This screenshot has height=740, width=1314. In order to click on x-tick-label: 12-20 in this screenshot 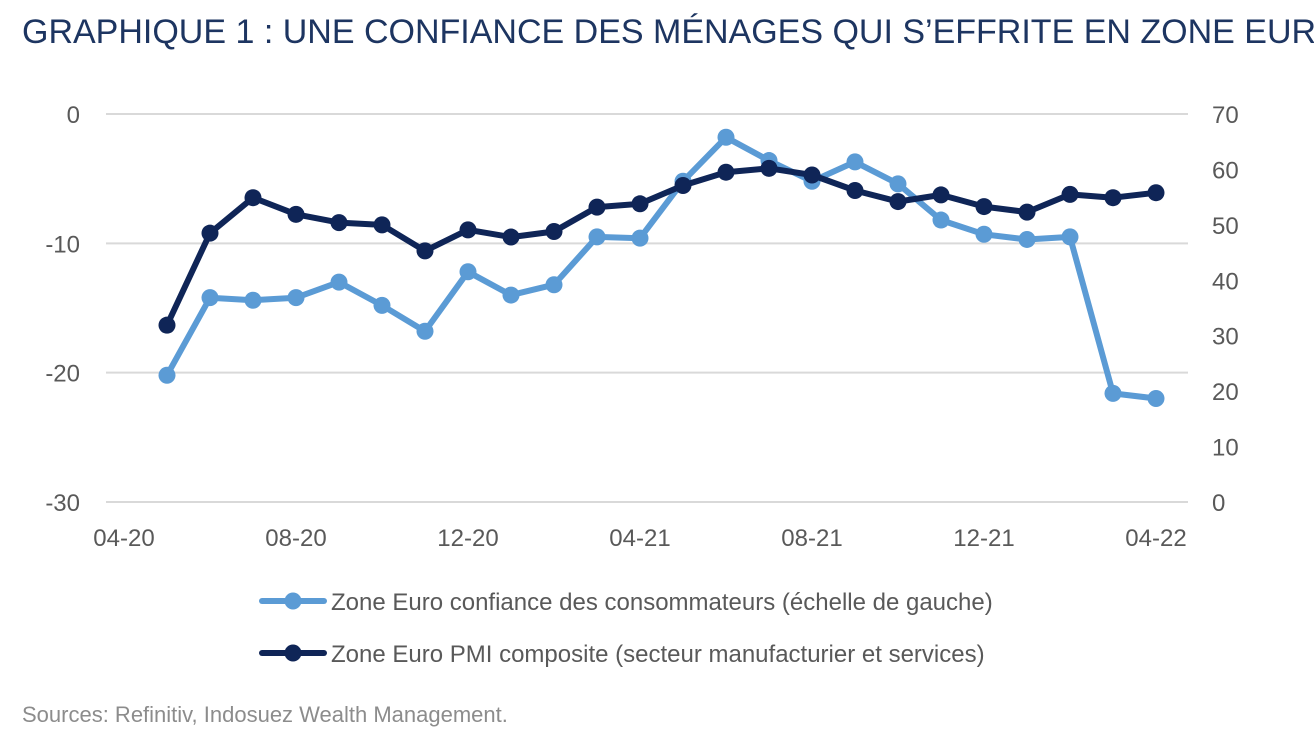, I will do `click(467, 538)`.